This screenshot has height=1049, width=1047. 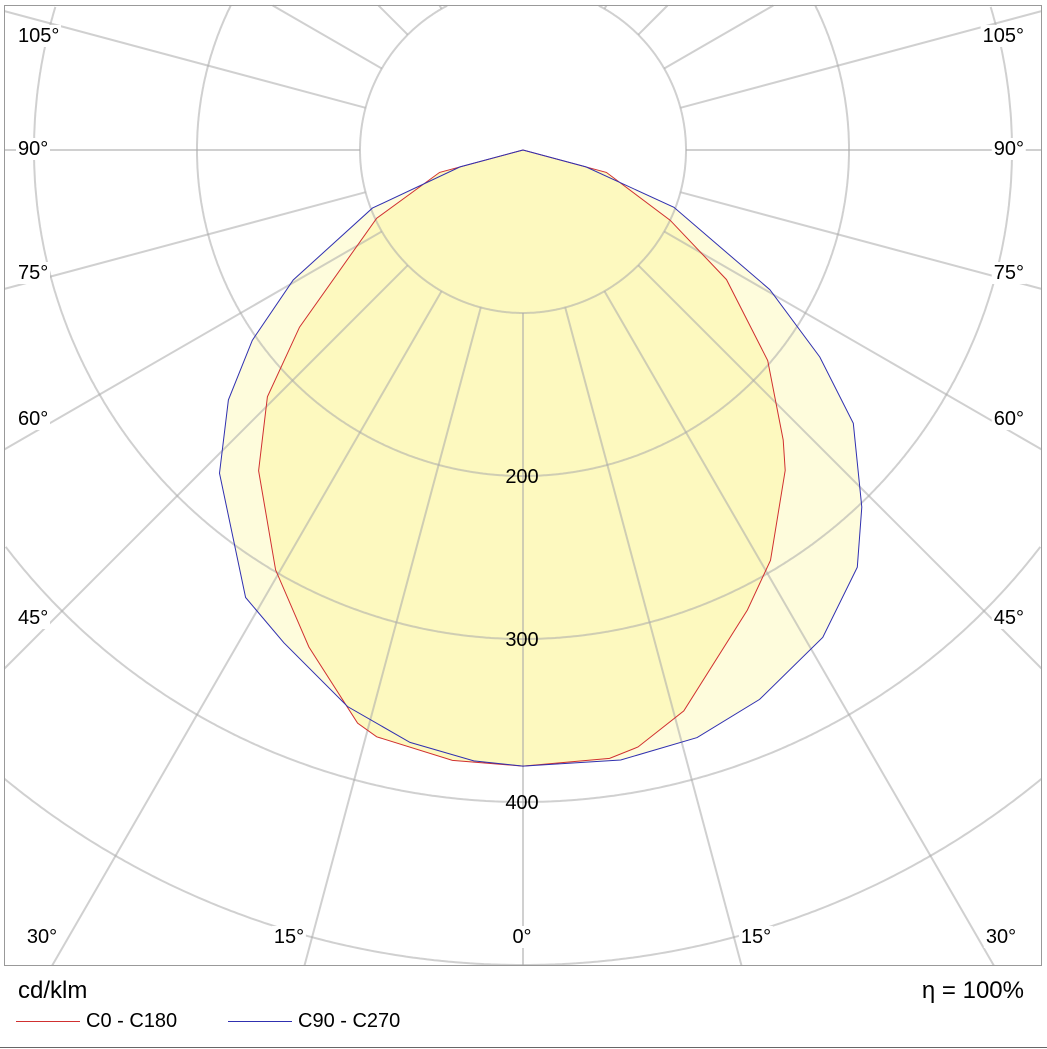 What do you see at coordinates (522, 640) in the screenshot?
I see `radial-label-300: 300` at bounding box center [522, 640].